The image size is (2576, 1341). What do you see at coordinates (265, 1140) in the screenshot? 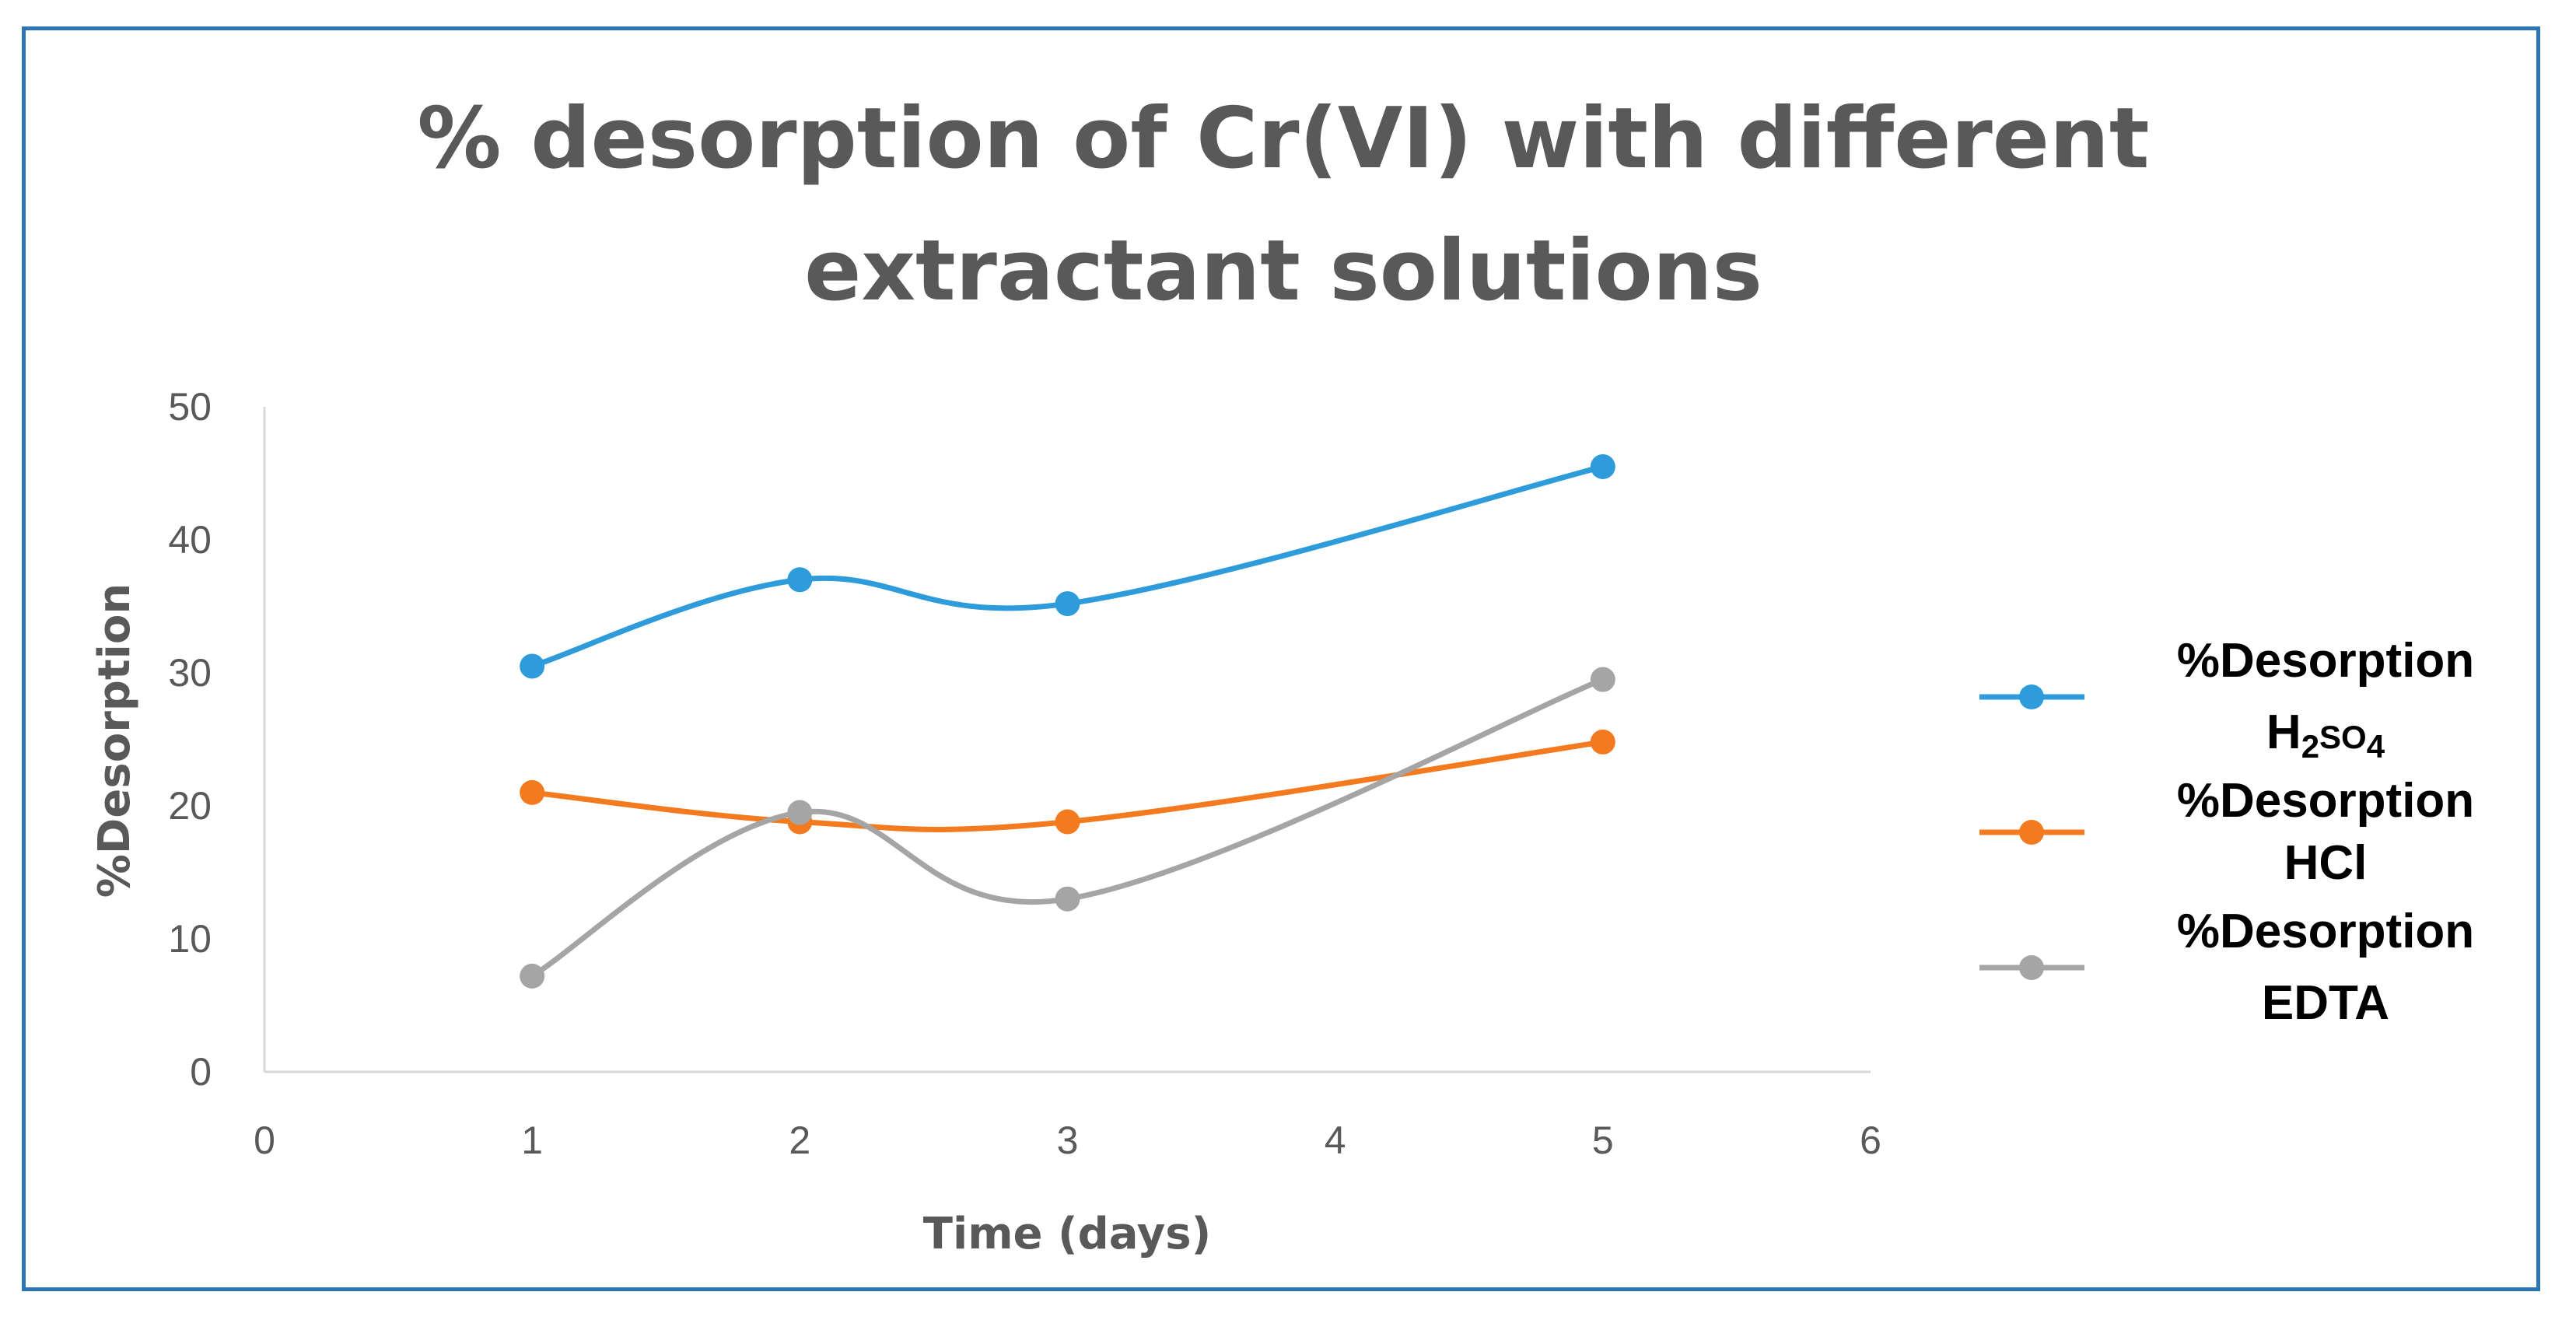
I see `x-tick-label: 0` at bounding box center [265, 1140].